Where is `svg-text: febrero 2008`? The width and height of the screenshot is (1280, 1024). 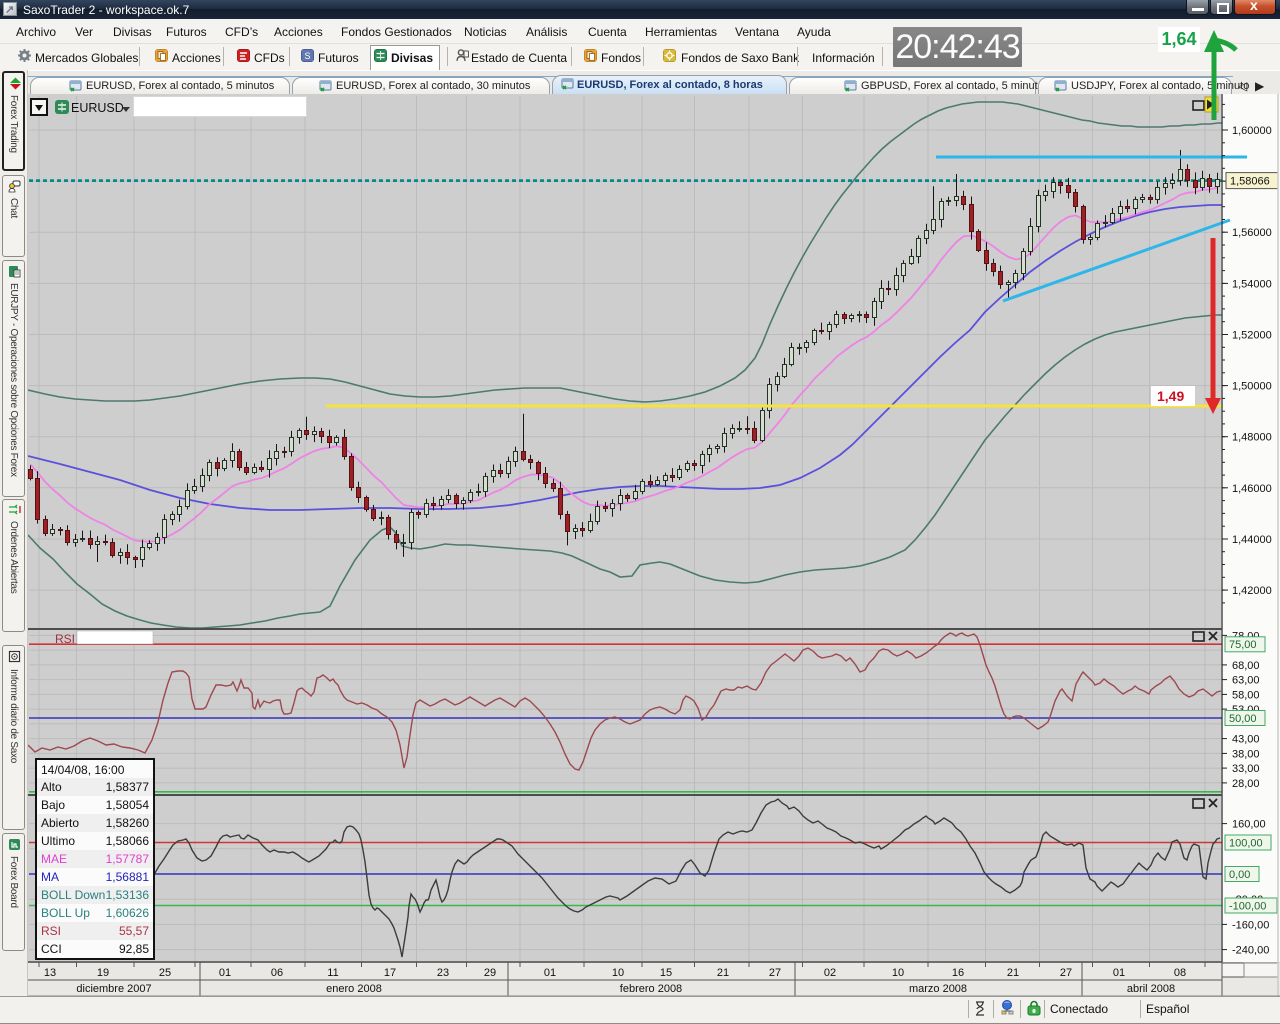 svg-text: febrero 2008 is located at coordinates (651, 989).